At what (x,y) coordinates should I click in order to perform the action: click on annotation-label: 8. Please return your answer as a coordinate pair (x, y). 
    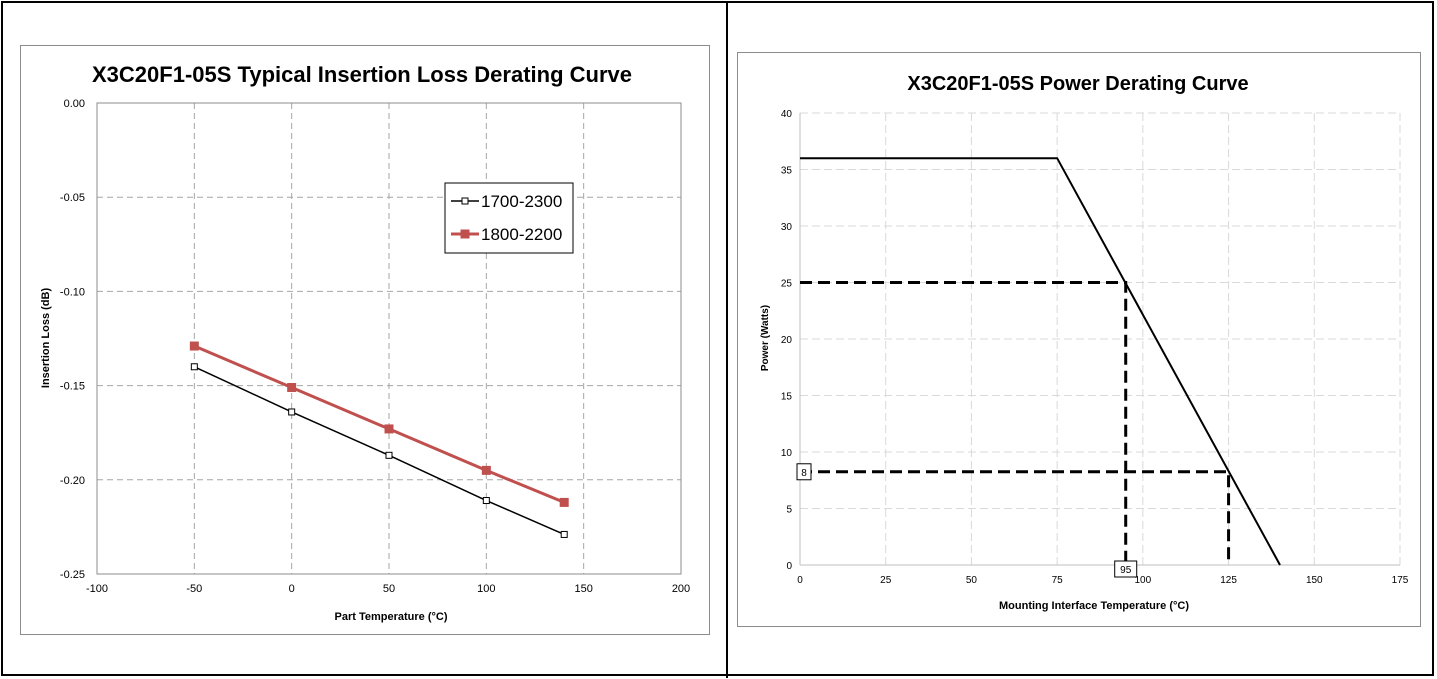
    Looking at the image, I should click on (804, 473).